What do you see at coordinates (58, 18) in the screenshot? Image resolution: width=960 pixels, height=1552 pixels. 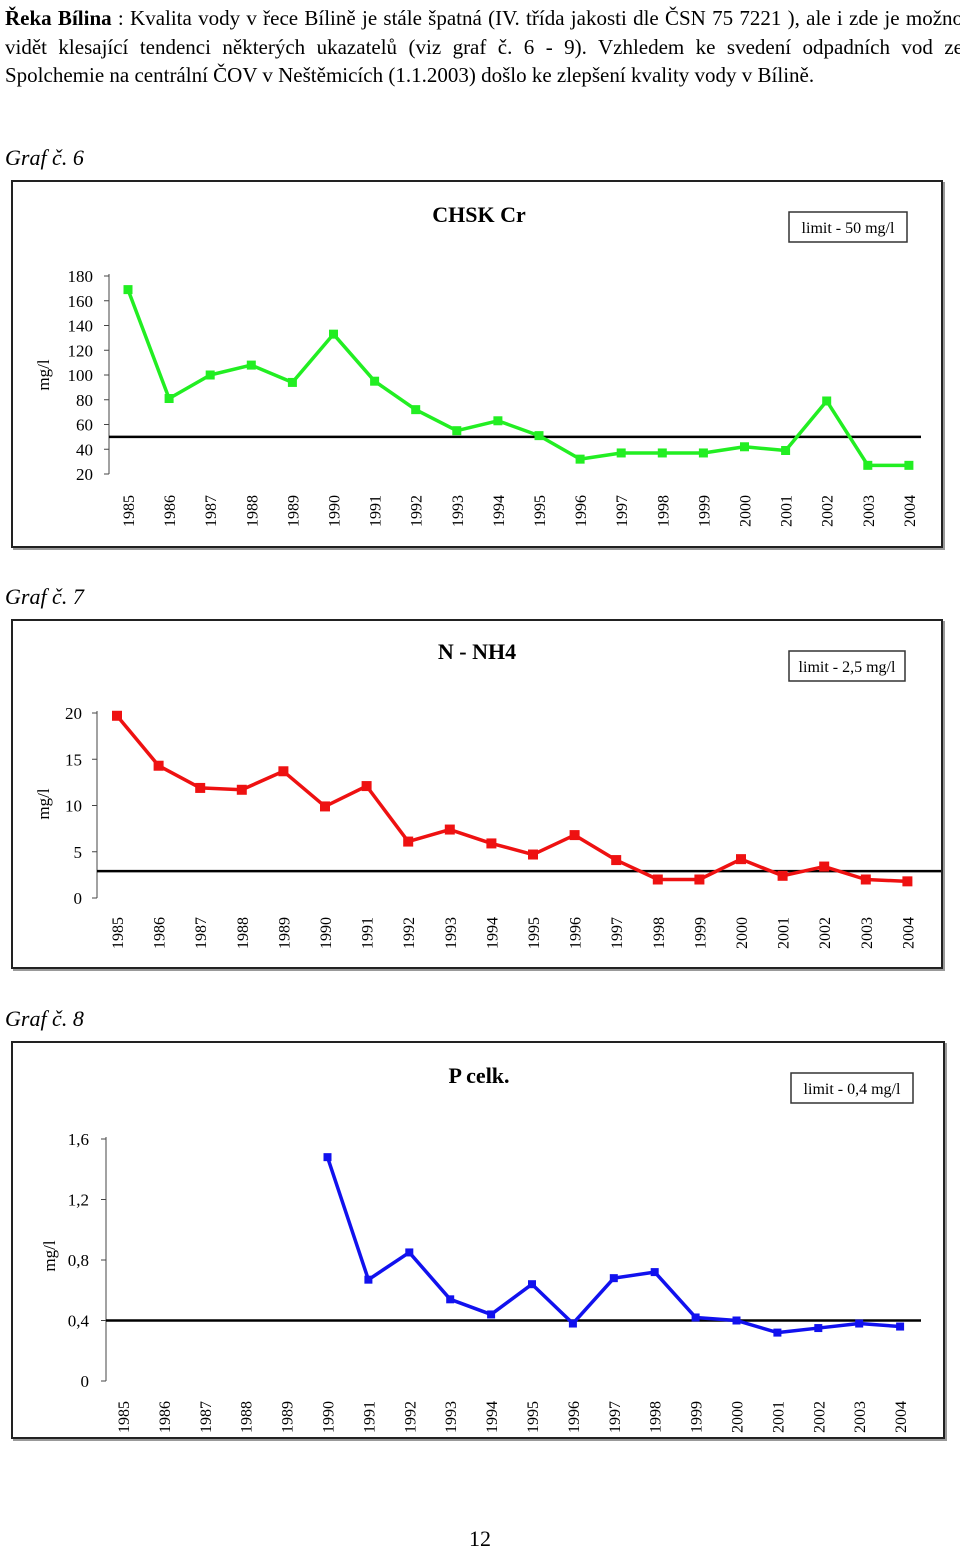 I see `river-name: Řeka Bílina` at bounding box center [58, 18].